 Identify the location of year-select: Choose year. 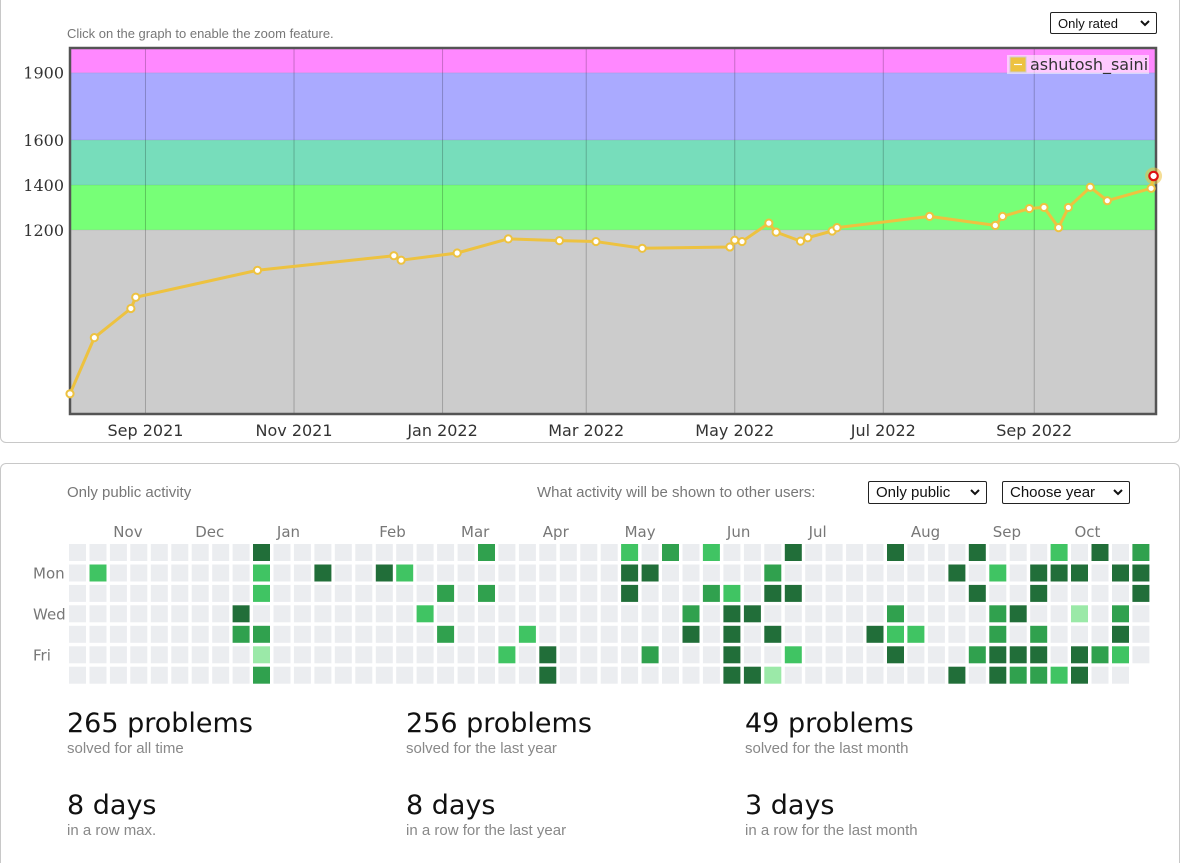
(1066, 492).